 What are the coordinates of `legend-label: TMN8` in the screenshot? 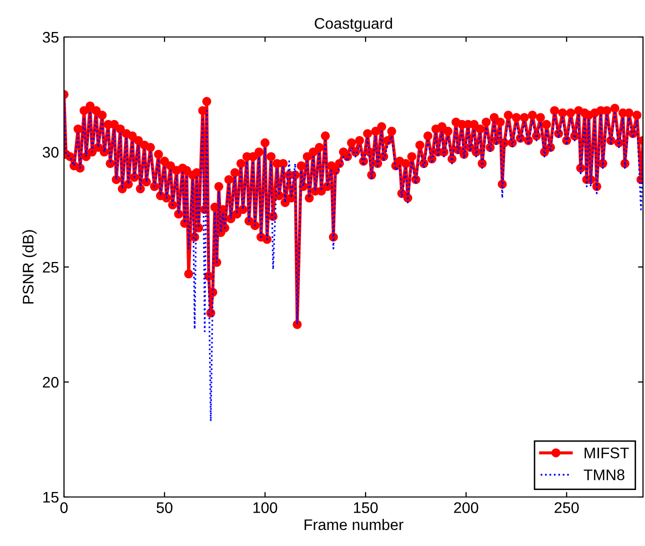 It's located at (604, 474).